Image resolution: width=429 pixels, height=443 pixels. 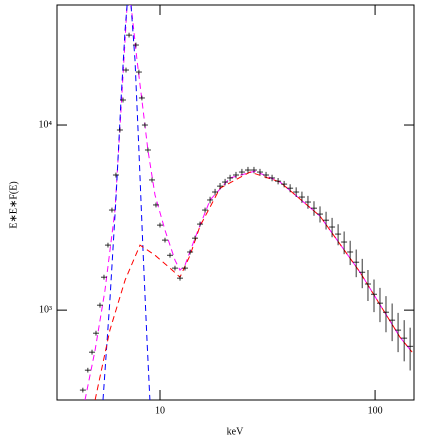 What do you see at coordinates (13, 204) in the screenshot?
I see `y-axis-label: E∗E∗F(E)` at bounding box center [13, 204].